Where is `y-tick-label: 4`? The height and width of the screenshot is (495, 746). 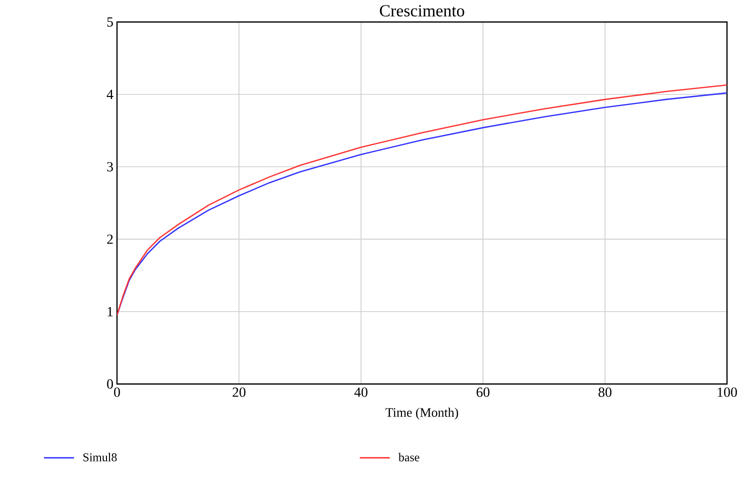 y-tick-label: 4 is located at coordinates (110, 94).